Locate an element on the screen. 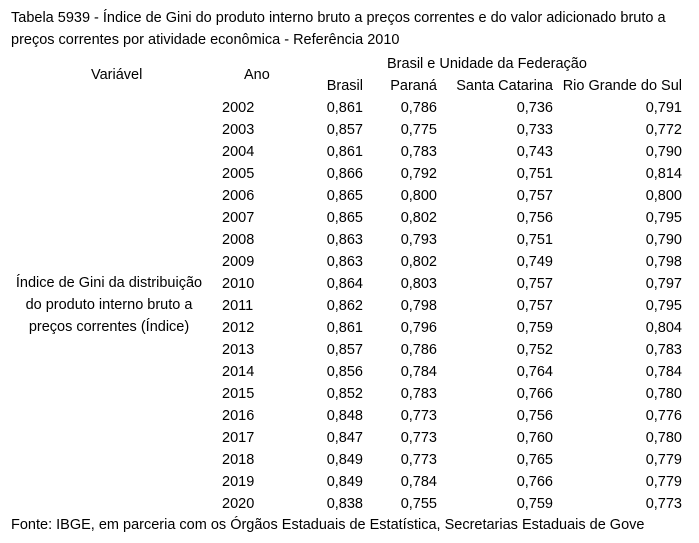 This screenshot has height=543, width=699. cell-brasil: 0,838 is located at coordinates (344, 504).